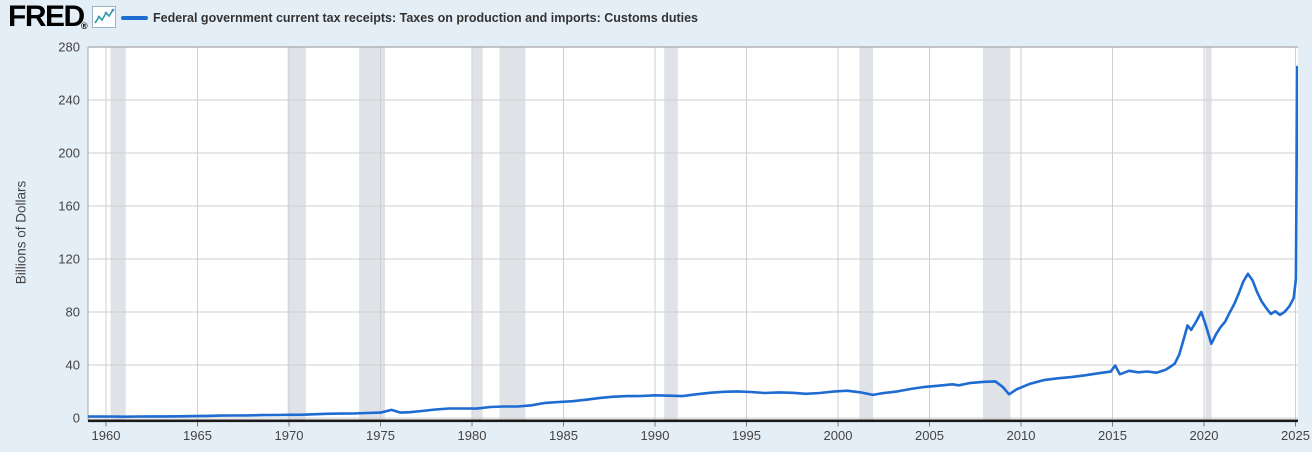 This screenshot has height=452, width=1312. Describe the element at coordinates (693, 421) in the screenshot. I see `x-axis-line` at that location.